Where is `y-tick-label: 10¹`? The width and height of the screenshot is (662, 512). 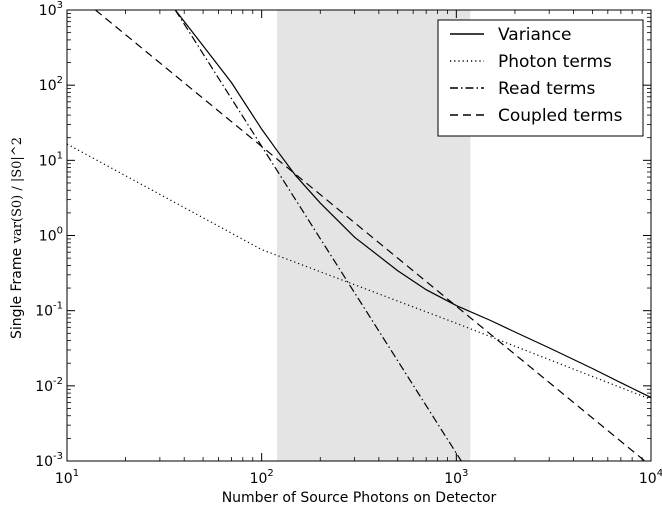 y-tick-label: 10¹ is located at coordinates (51, 159).